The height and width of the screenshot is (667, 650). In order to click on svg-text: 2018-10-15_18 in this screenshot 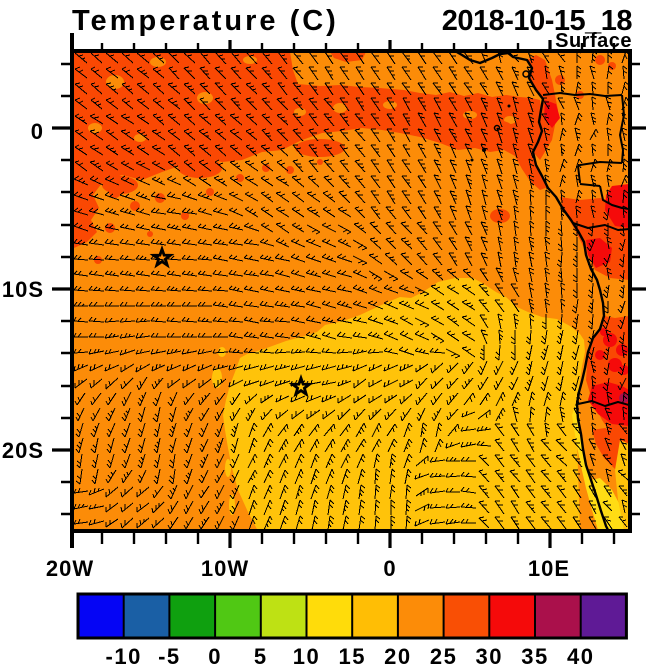, I will do `click(537, 21)`.